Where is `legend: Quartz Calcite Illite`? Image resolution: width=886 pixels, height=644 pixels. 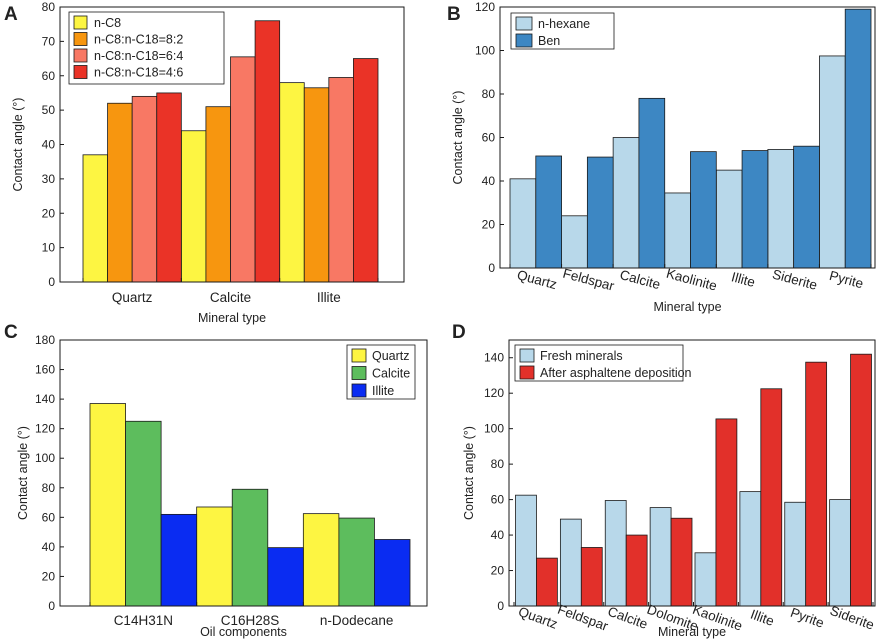
legend: Quartz Calcite Illite is located at coordinates (381, 372).